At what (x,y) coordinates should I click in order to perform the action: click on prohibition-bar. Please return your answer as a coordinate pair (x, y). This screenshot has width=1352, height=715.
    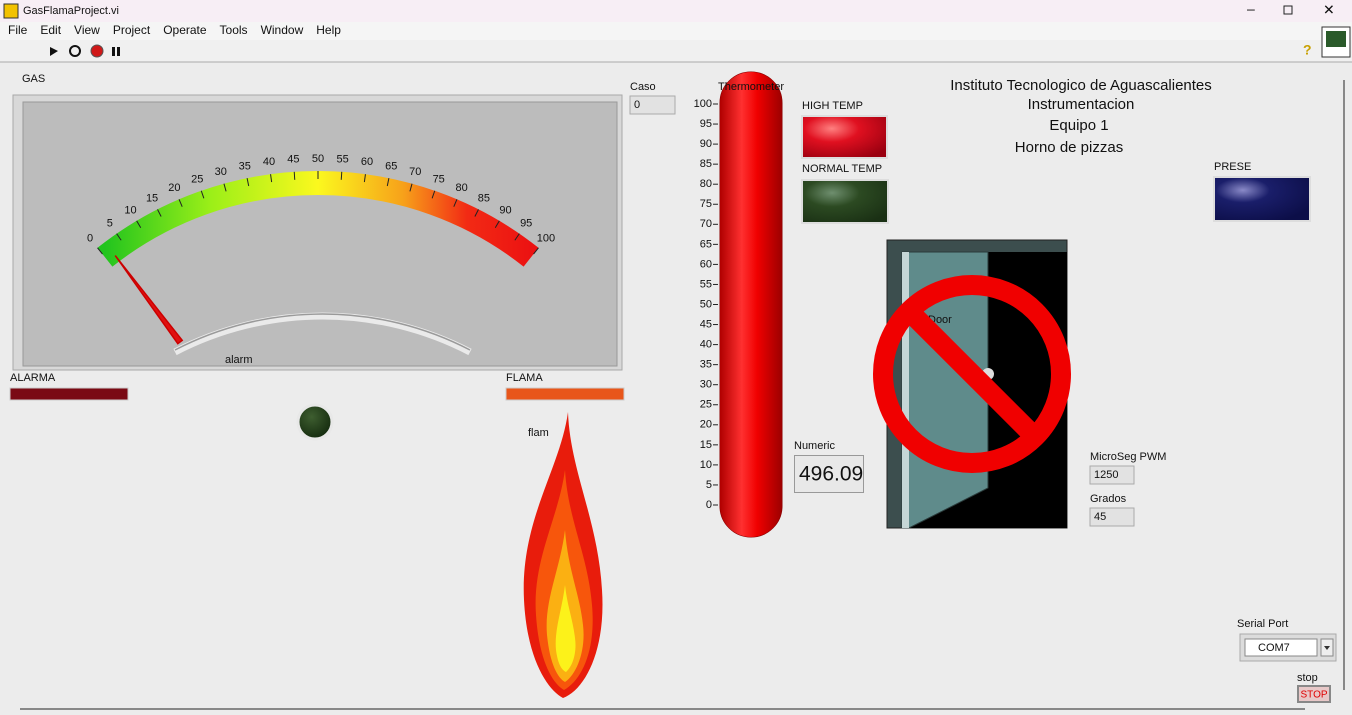
    Looking at the image, I should click on (972, 374).